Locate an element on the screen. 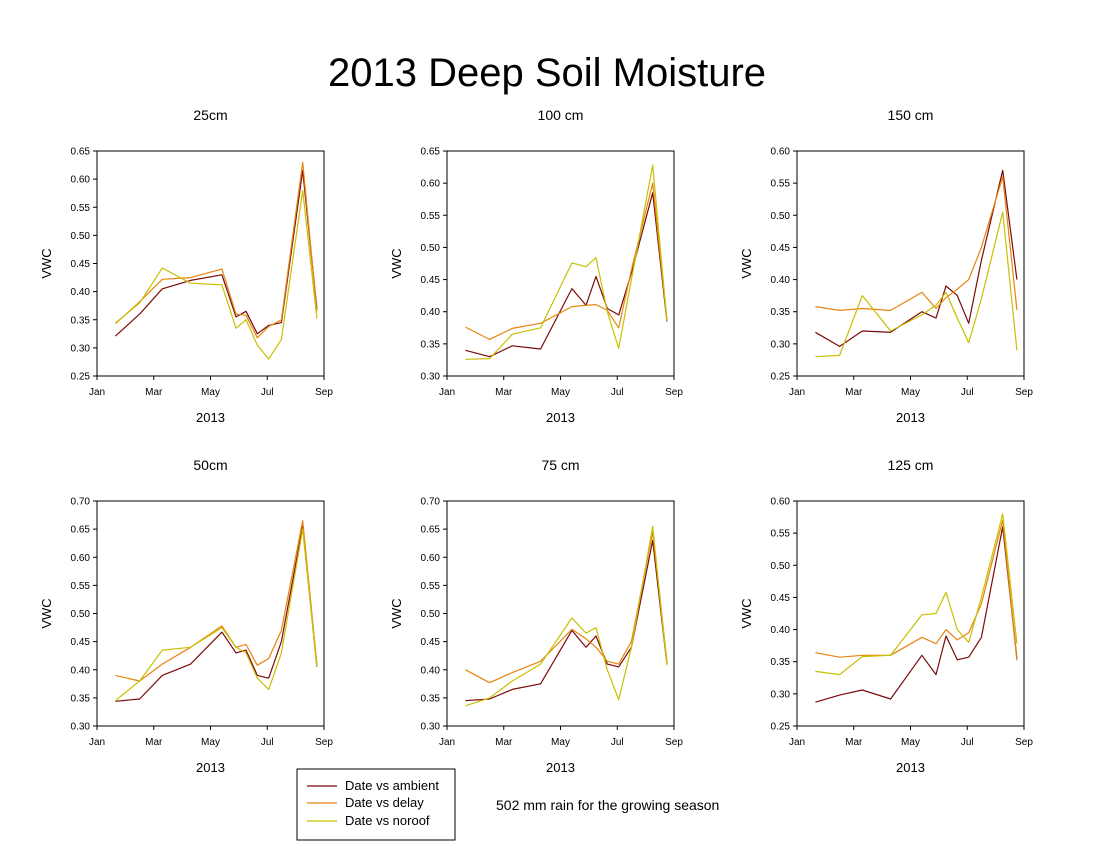 Image resolution: width=1099 pixels, height=851 pixels. chart-5-y-tick-label-0: 0.25 is located at coordinates (781, 727).